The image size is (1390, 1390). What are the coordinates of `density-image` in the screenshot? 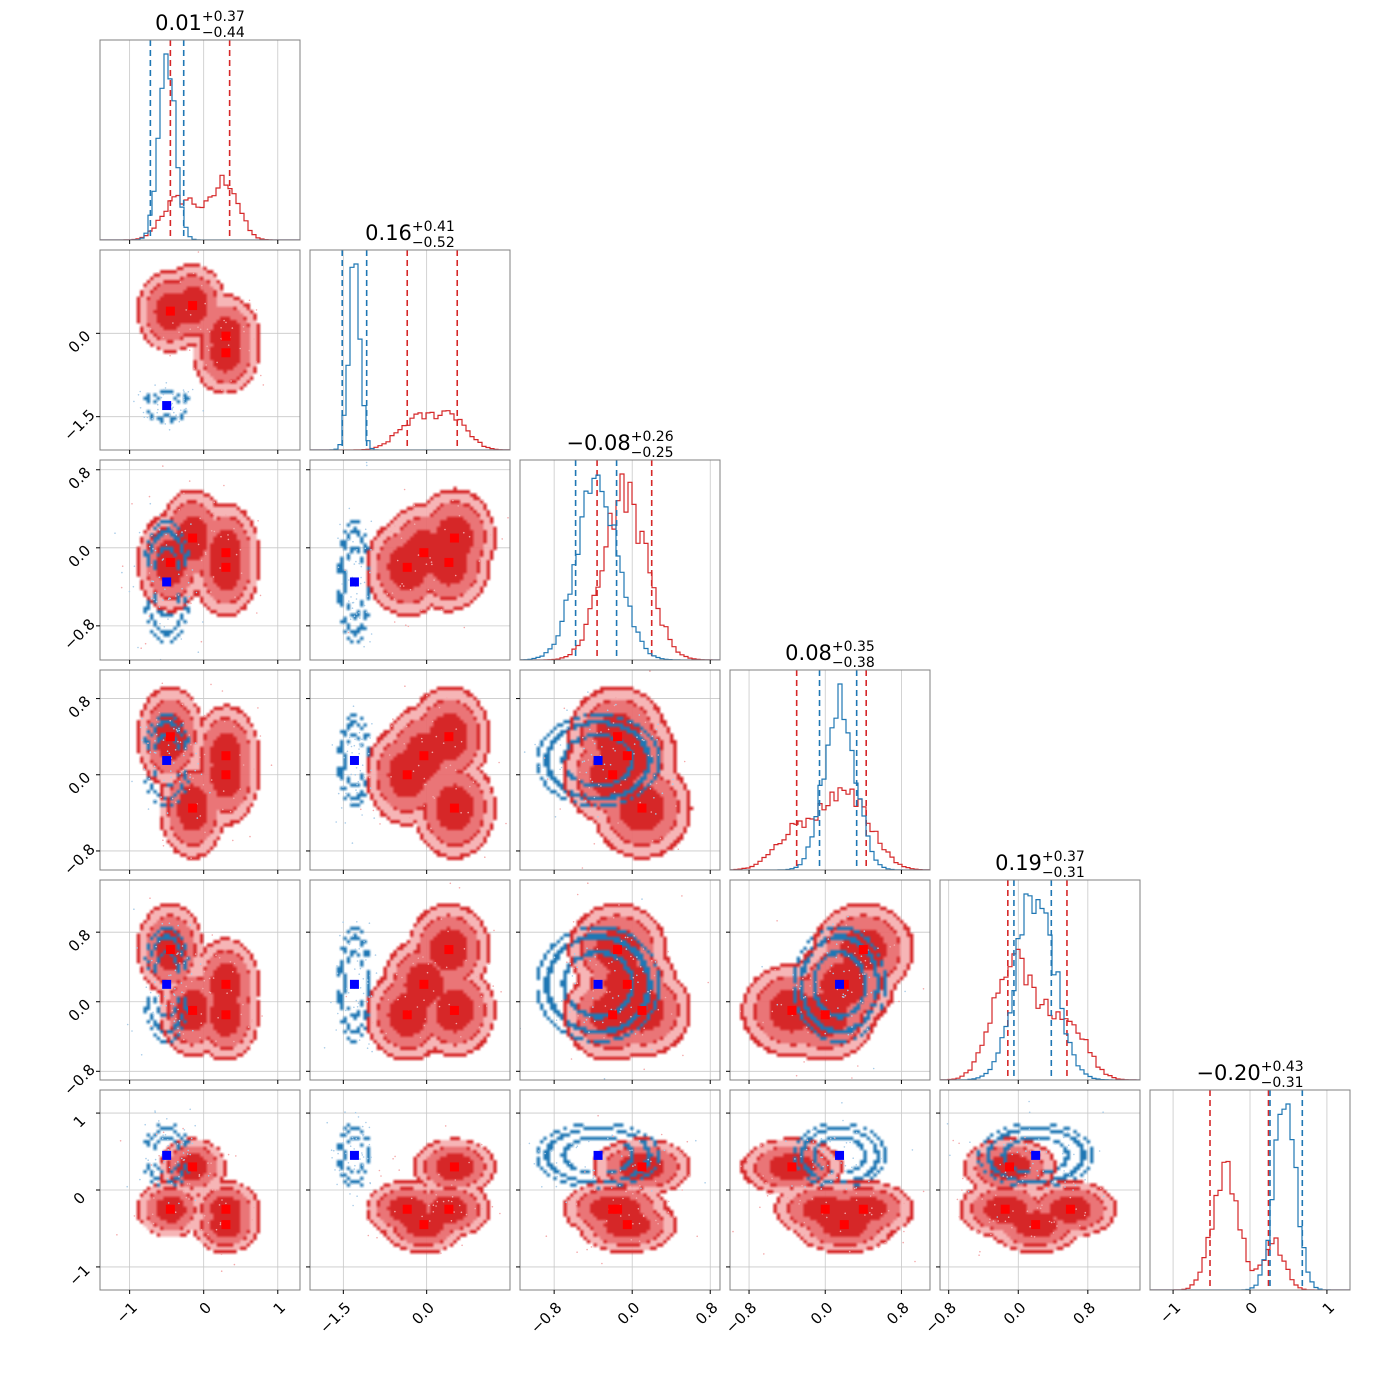 It's located at (1040, 1190).